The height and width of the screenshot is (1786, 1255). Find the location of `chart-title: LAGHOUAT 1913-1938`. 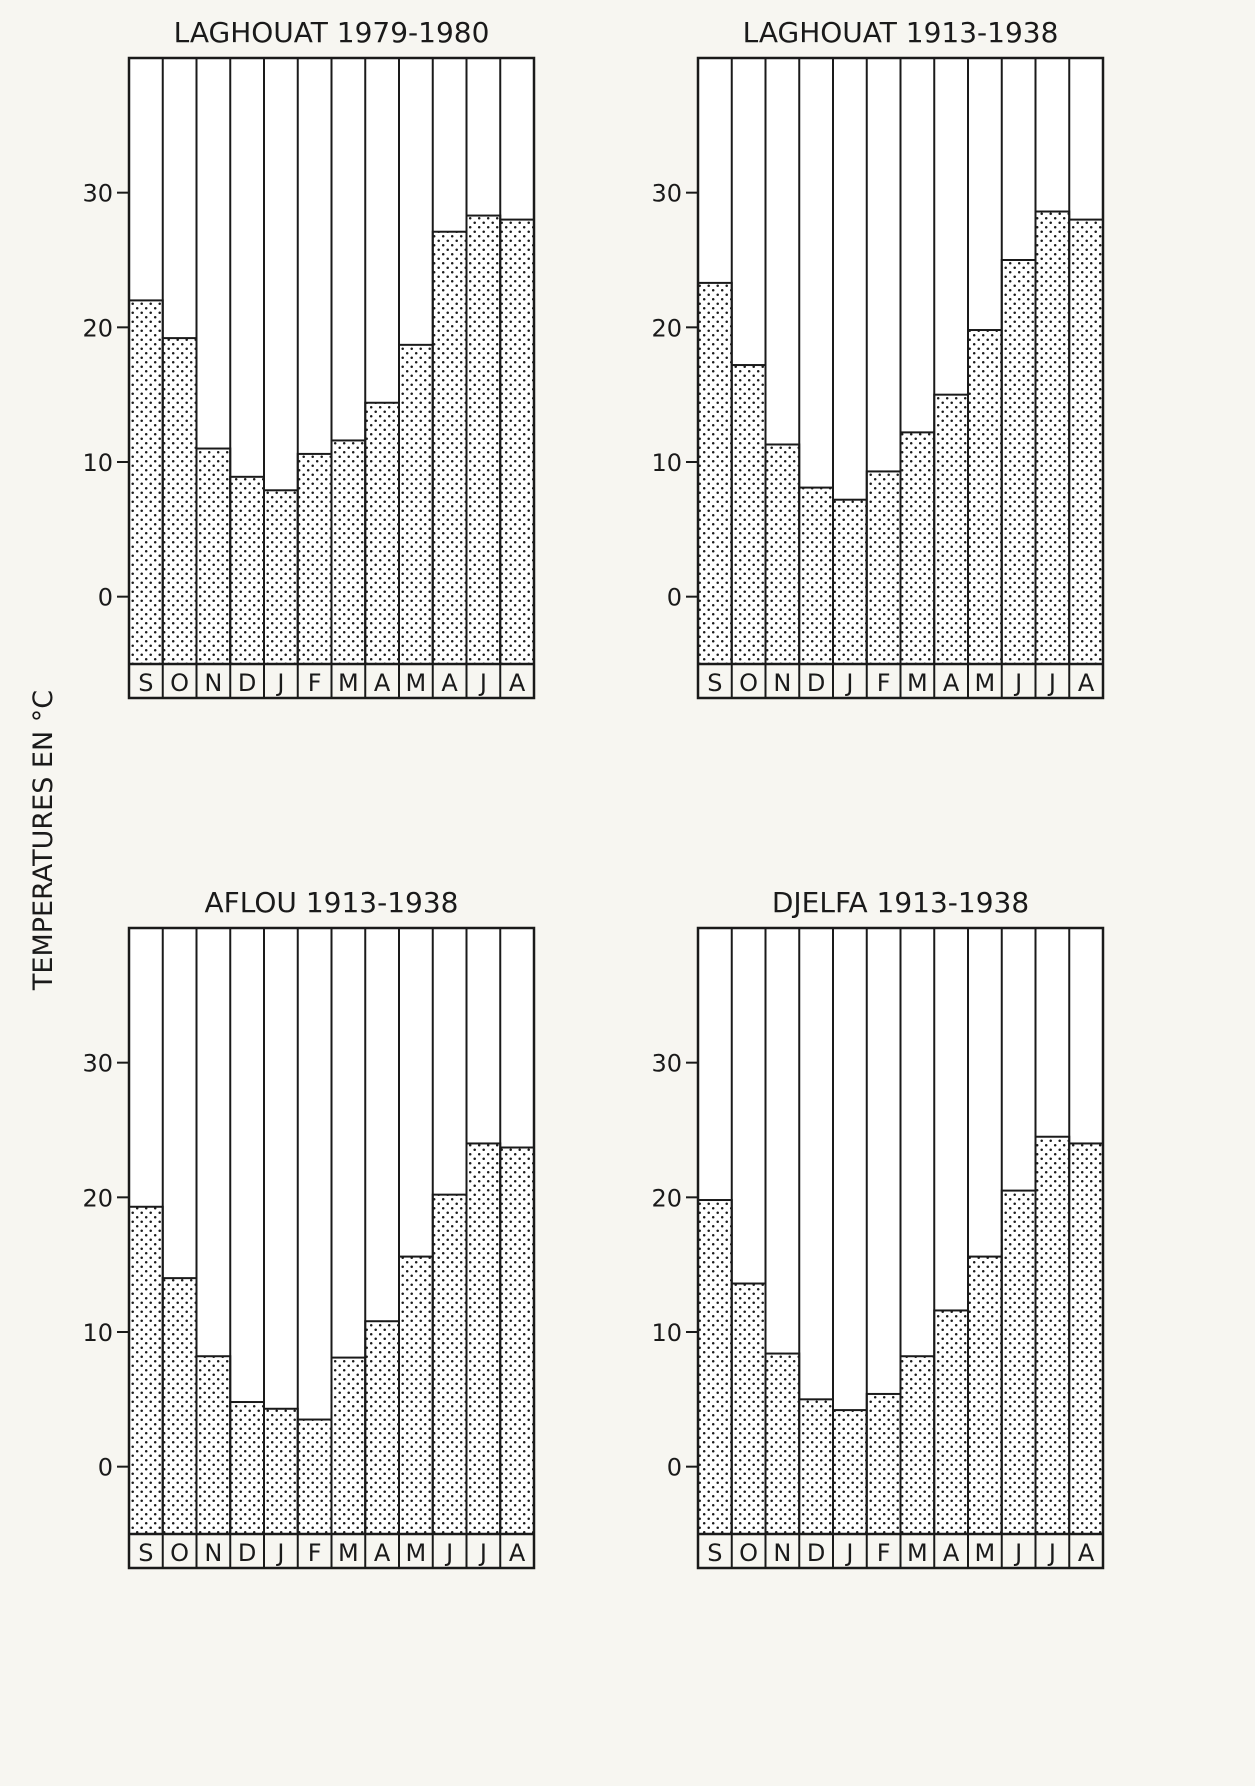

chart-title: LAGHOUAT 1913-1938 is located at coordinates (901, 32).